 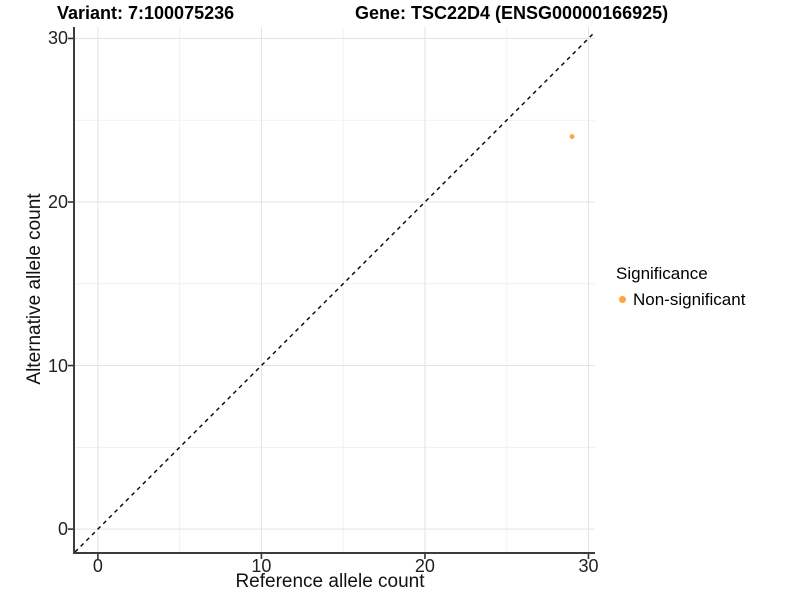 I want to click on x-axis-tick-label: 30, so click(x=588, y=566).